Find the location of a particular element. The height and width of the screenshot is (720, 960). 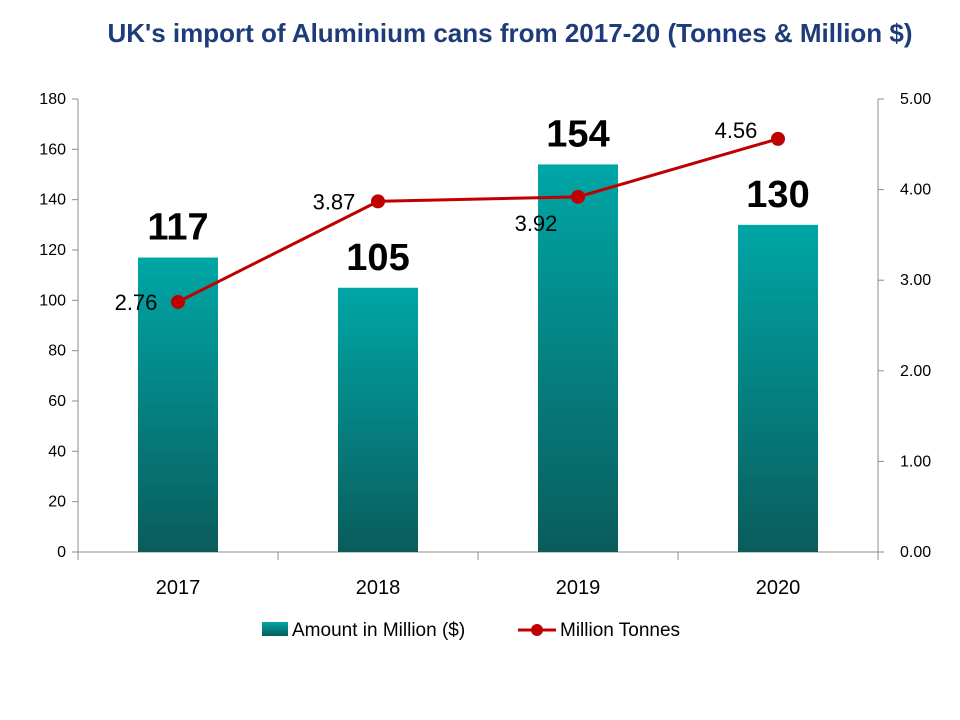

legend-label-bars: Amount in Million ($) is located at coordinates (378, 630).